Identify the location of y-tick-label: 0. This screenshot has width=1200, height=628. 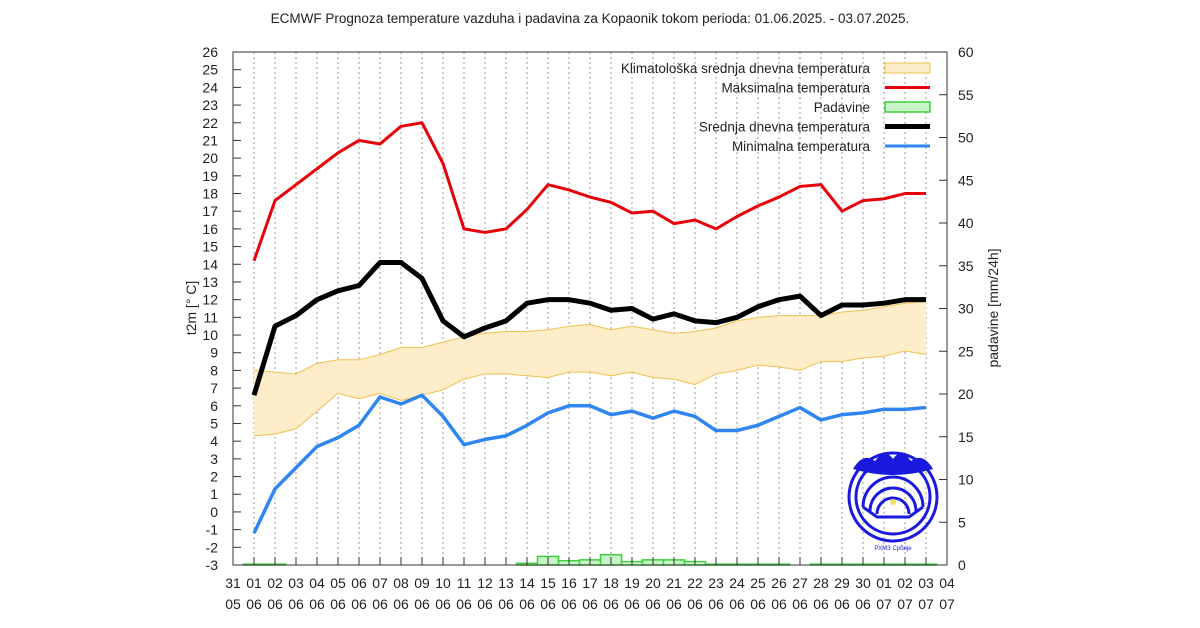
(214, 512).